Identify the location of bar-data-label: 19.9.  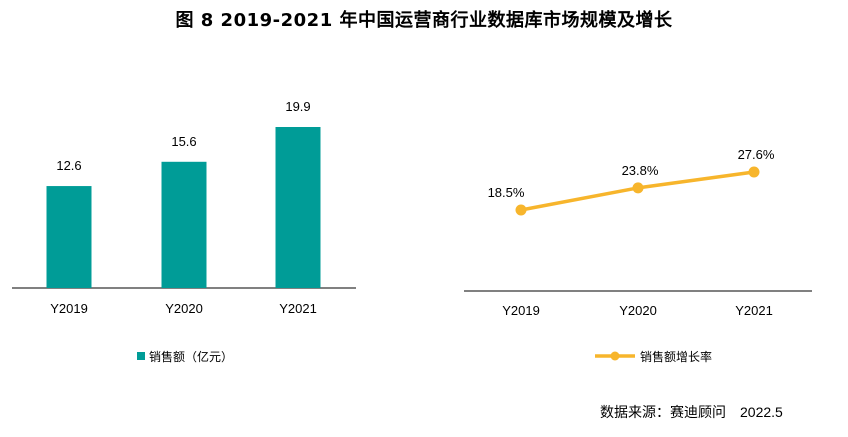
(297, 106).